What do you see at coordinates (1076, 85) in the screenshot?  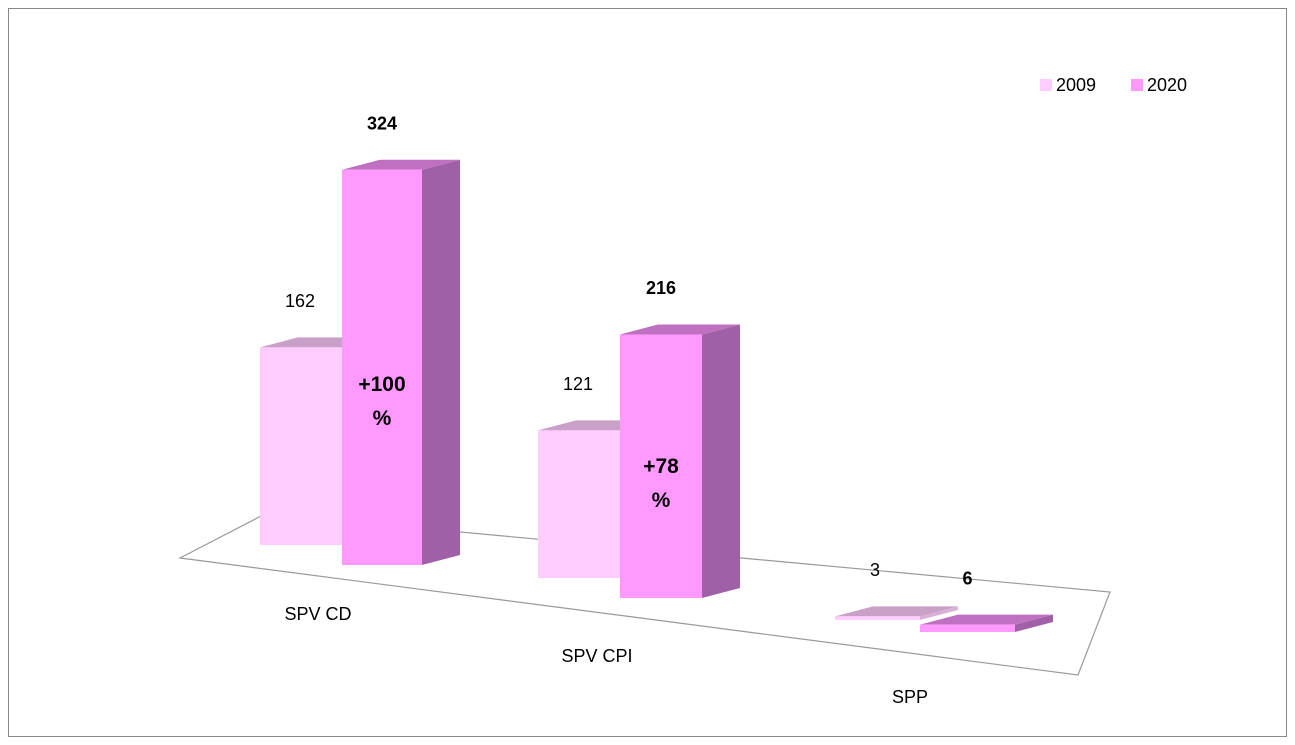 I see `legend-label: 2009` at bounding box center [1076, 85].